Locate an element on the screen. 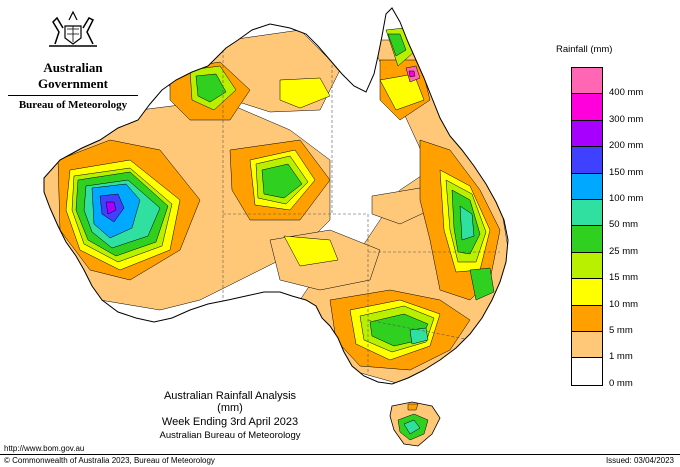  legend-label: 400 mm is located at coordinates (626, 93).